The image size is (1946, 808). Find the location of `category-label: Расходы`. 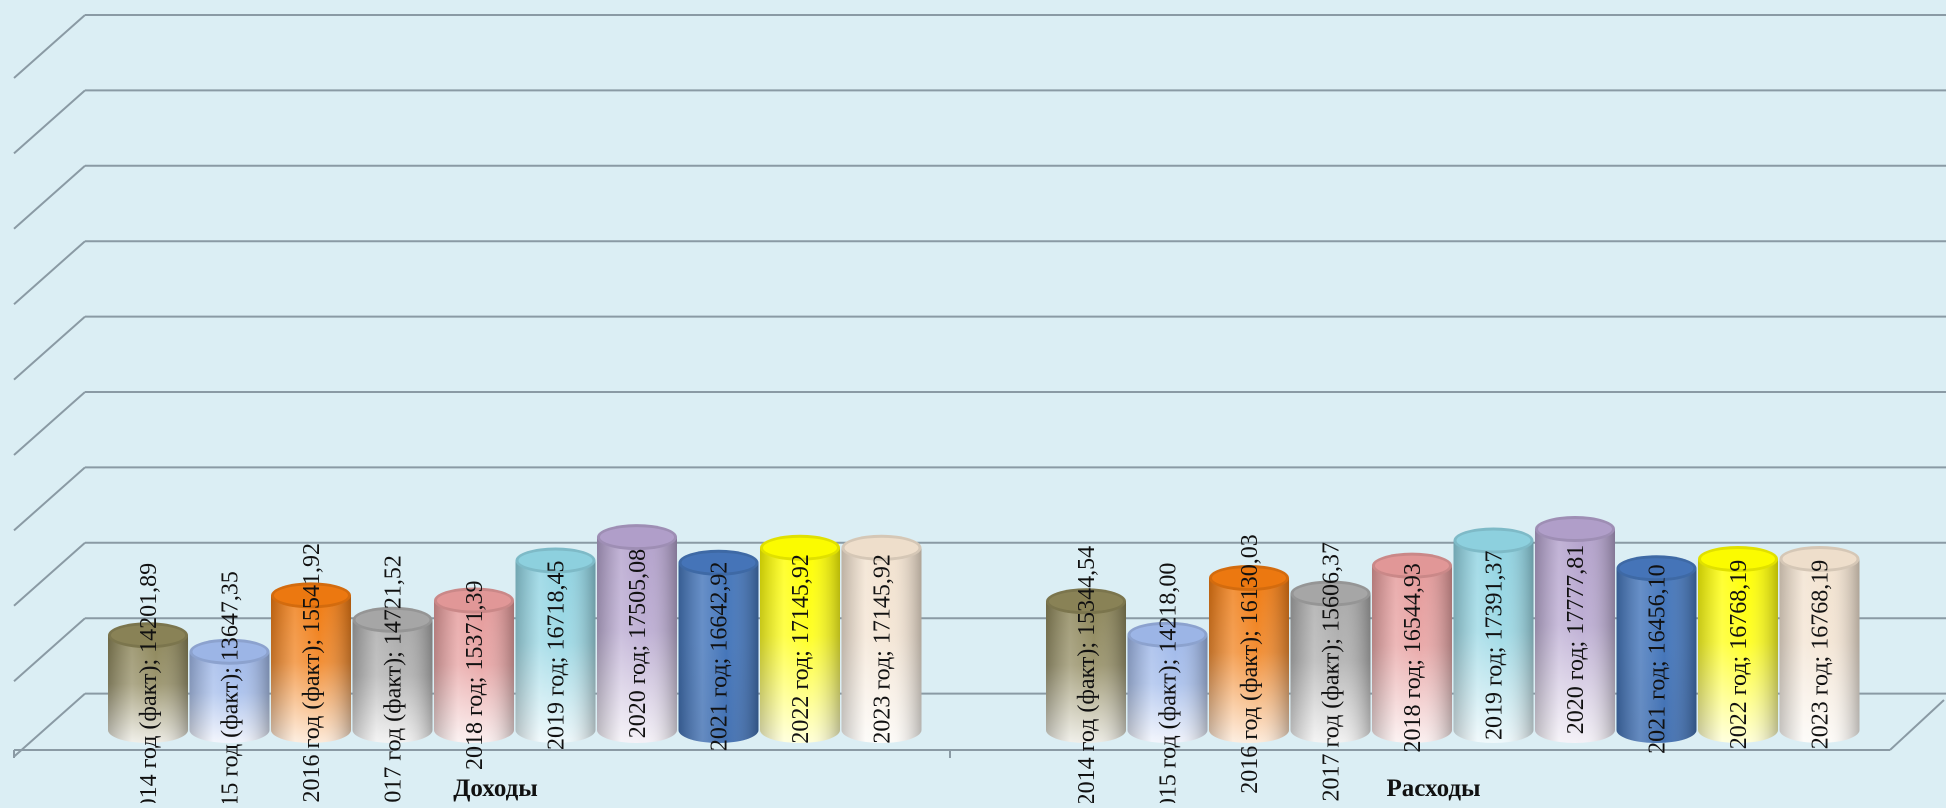

category-label: Расходы is located at coordinates (1433, 788).